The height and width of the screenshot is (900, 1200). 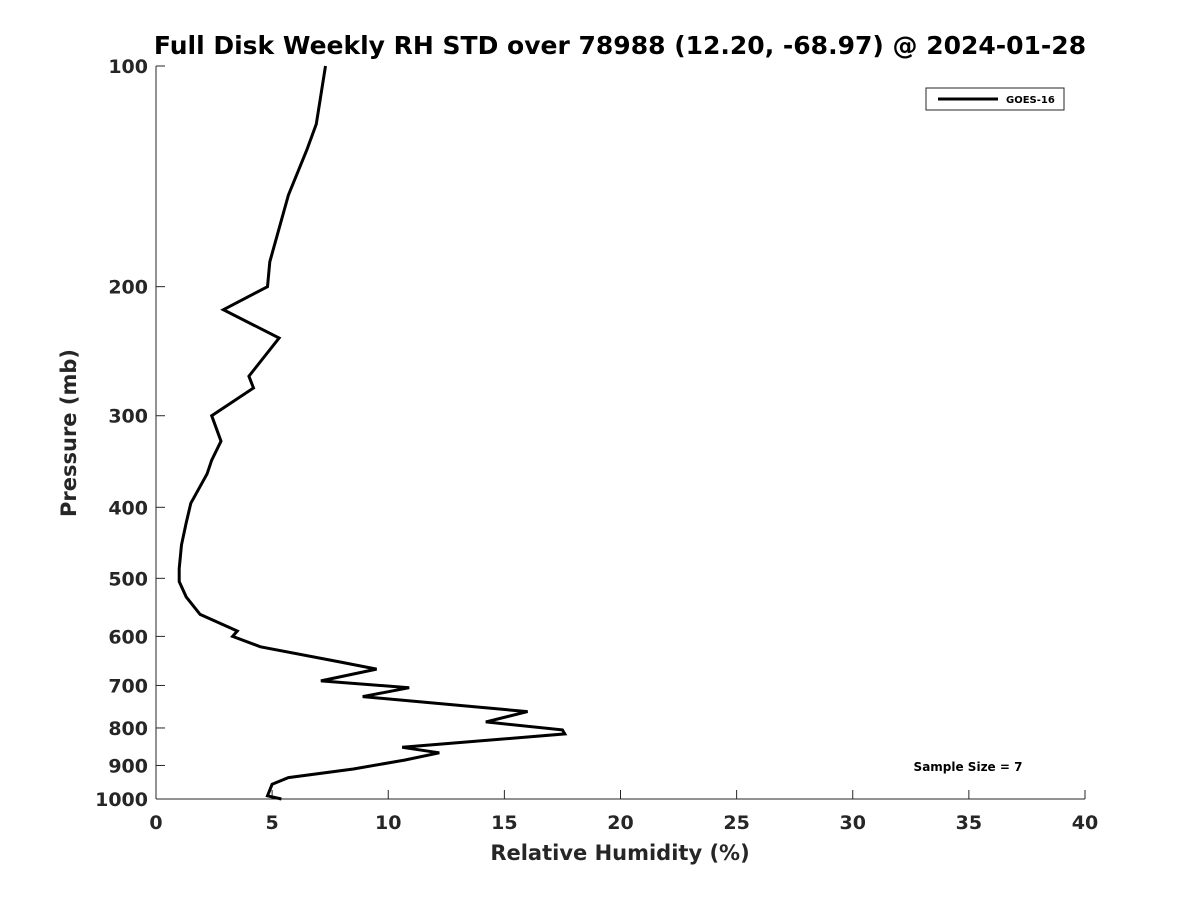 I want to click on y-tick-label: 700, so click(x=128, y=686).